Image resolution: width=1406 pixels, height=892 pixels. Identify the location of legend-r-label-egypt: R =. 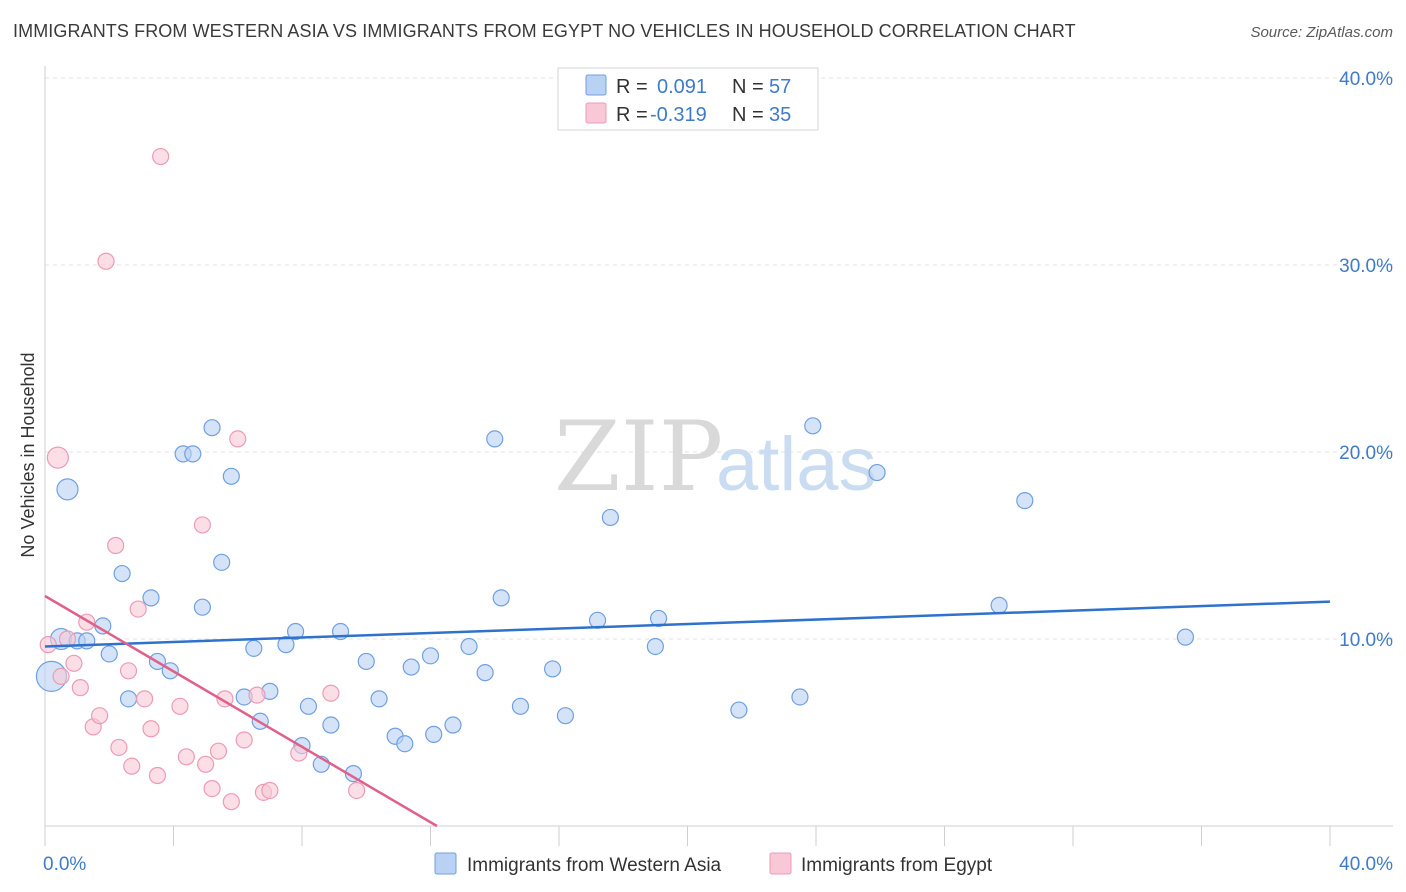
(632, 115).